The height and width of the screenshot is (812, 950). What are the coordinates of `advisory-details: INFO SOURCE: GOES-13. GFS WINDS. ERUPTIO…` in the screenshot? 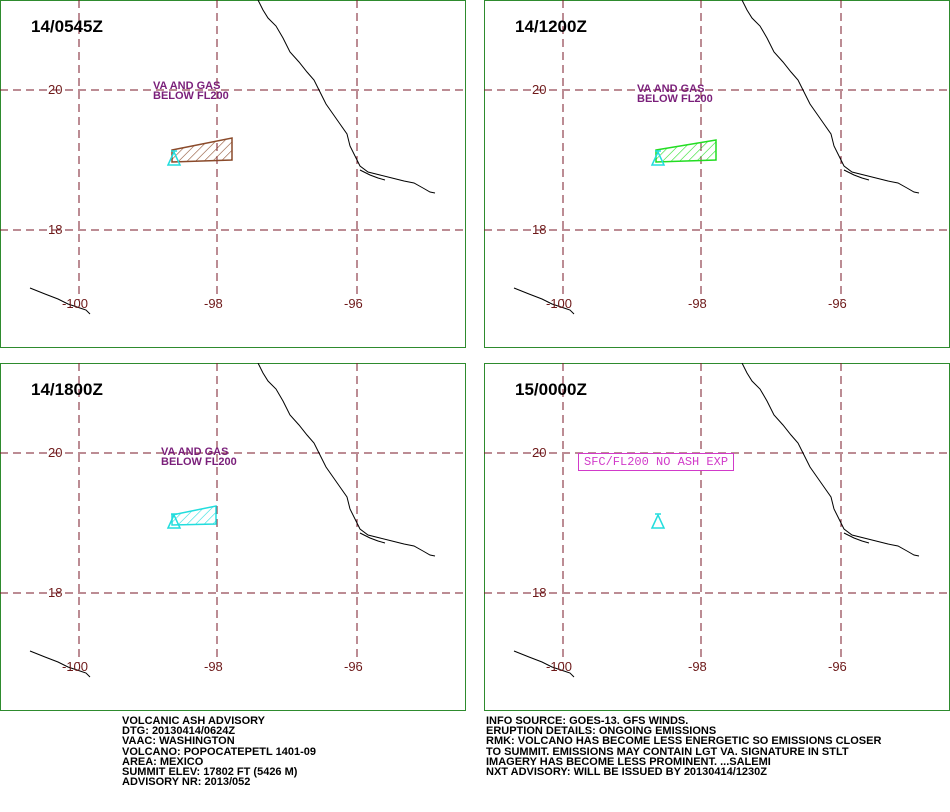 It's located at (684, 746).